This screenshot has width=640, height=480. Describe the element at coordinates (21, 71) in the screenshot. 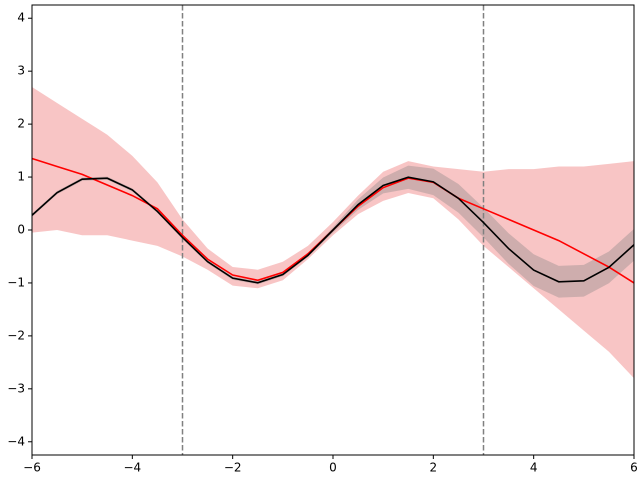

I see `y-tick-label: 3` at that location.